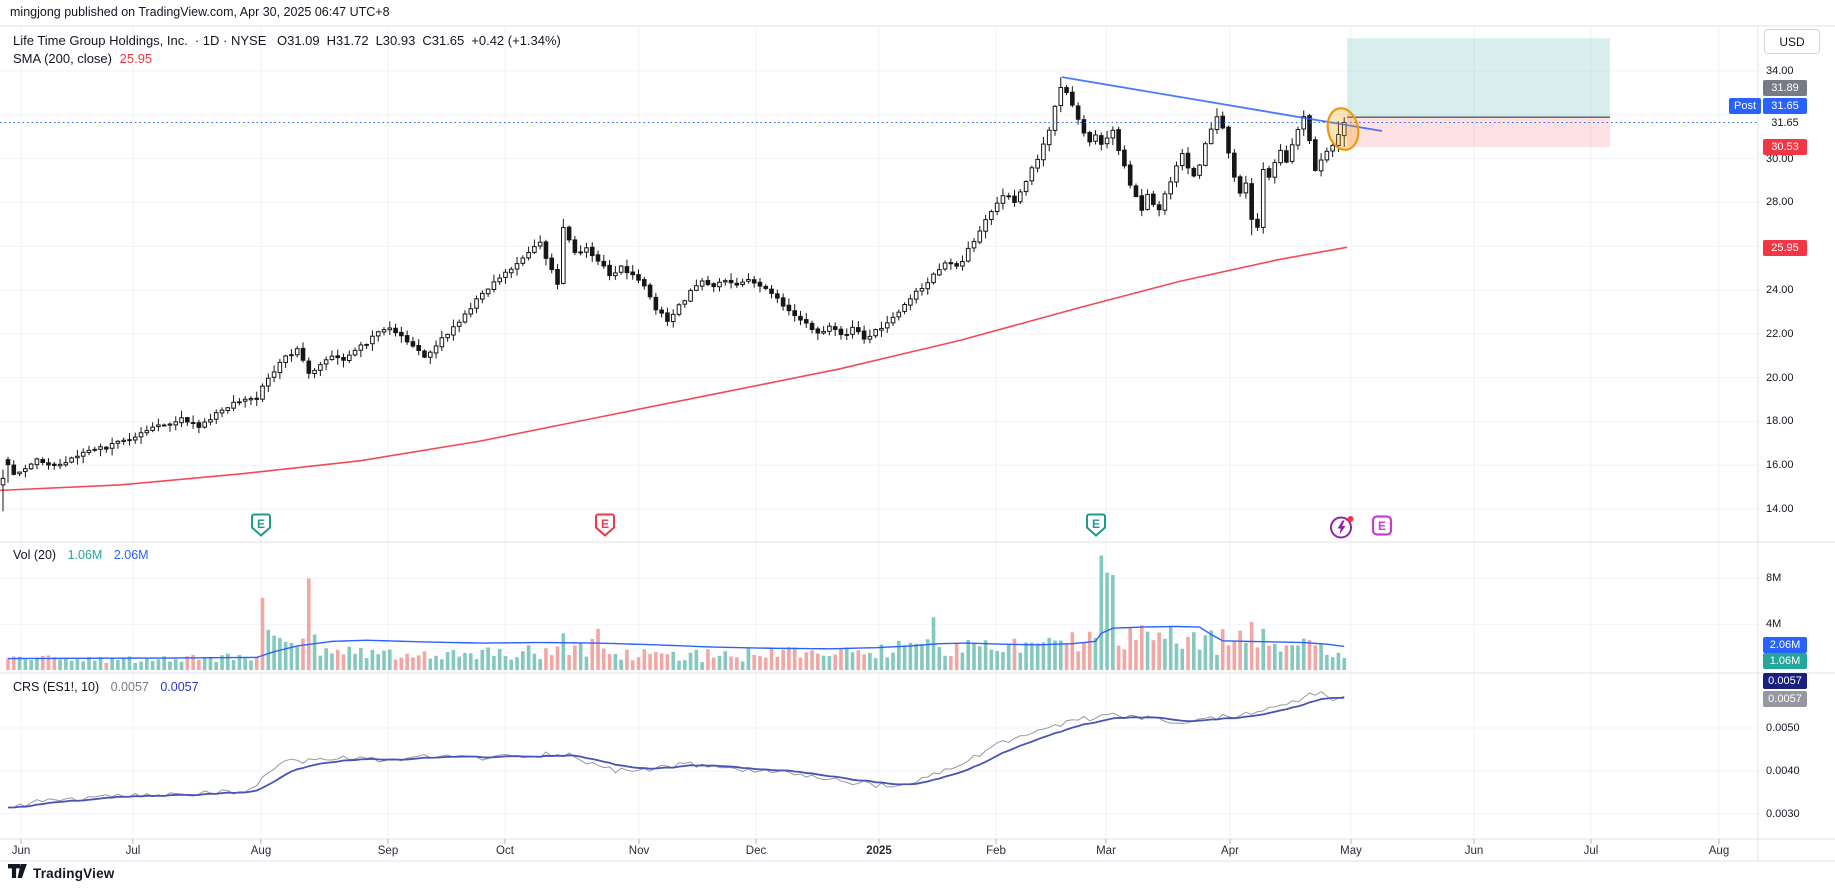 Image resolution: width=1835 pixels, height=889 pixels. What do you see at coordinates (1792, 41) in the screenshot?
I see `currency-toggle-button: USD` at bounding box center [1792, 41].